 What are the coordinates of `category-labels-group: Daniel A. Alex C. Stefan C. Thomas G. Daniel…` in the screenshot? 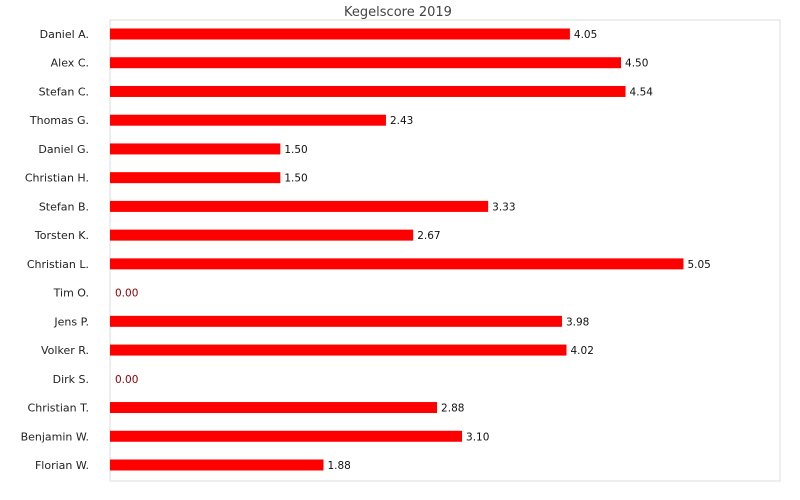 It's located at (55, 250).